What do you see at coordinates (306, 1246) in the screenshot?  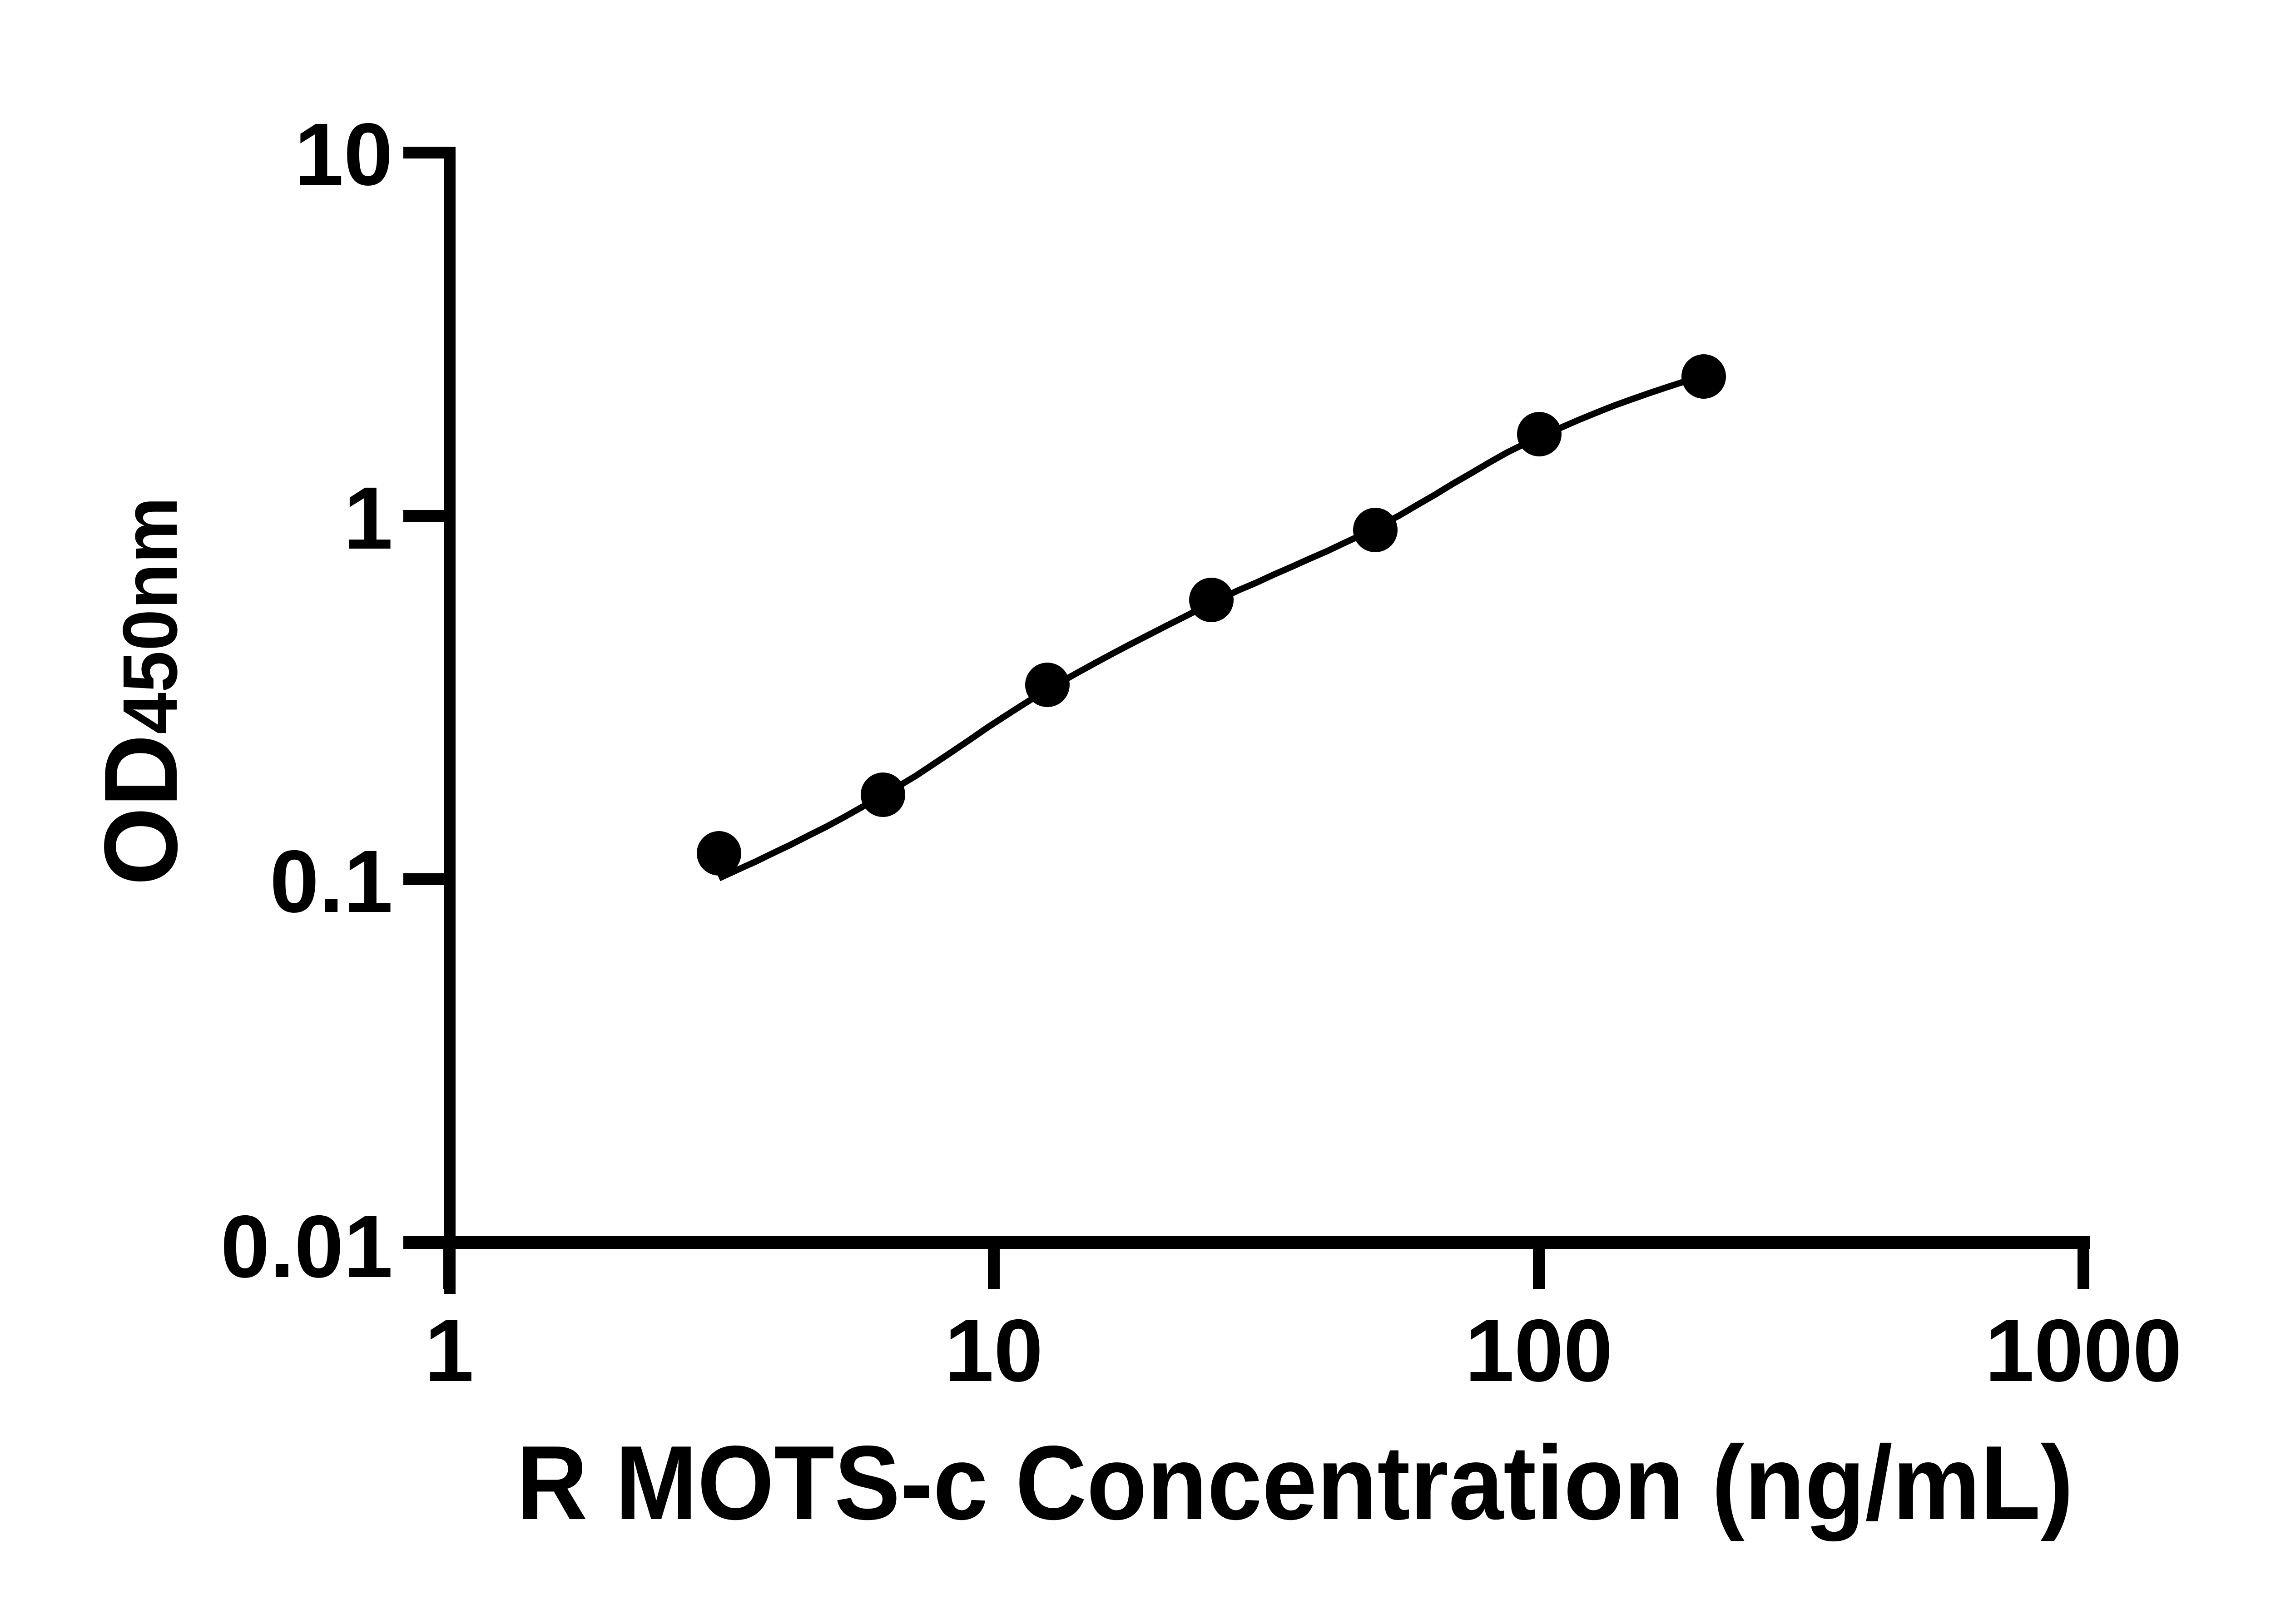 I see `svg-text: 0.01` at bounding box center [306, 1246].